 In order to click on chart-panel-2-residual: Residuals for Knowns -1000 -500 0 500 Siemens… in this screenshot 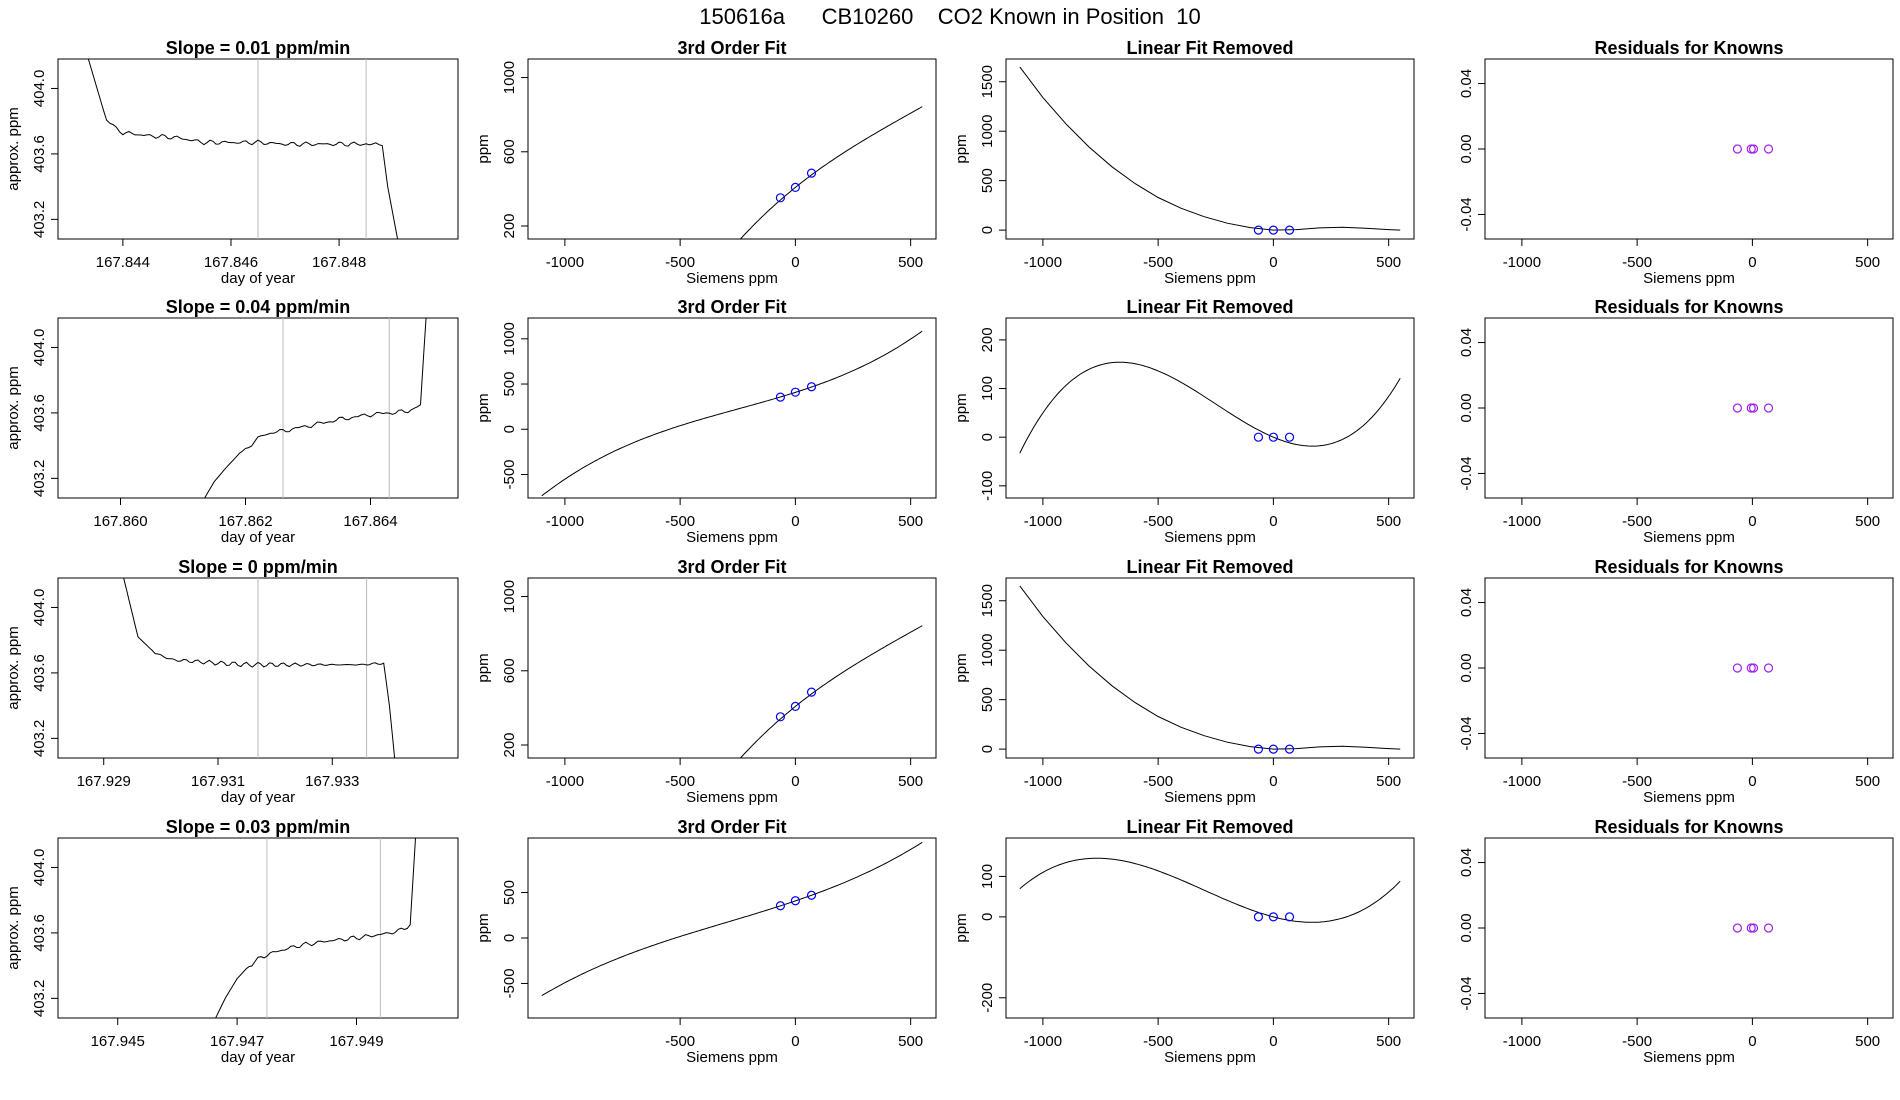, I will do `click(1676, 421)`.